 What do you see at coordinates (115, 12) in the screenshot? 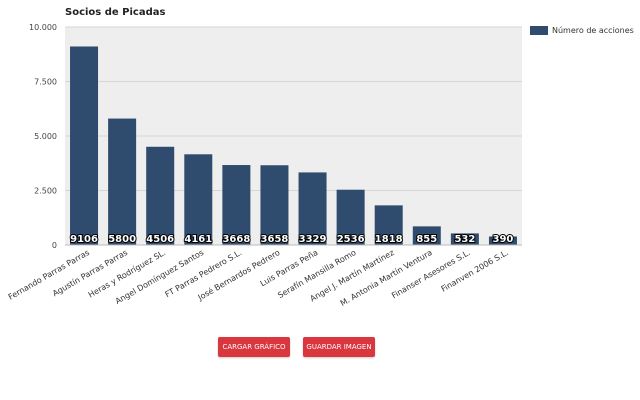
I see `chart-title: Socios de Picadas` at bounding box center [115, 12].